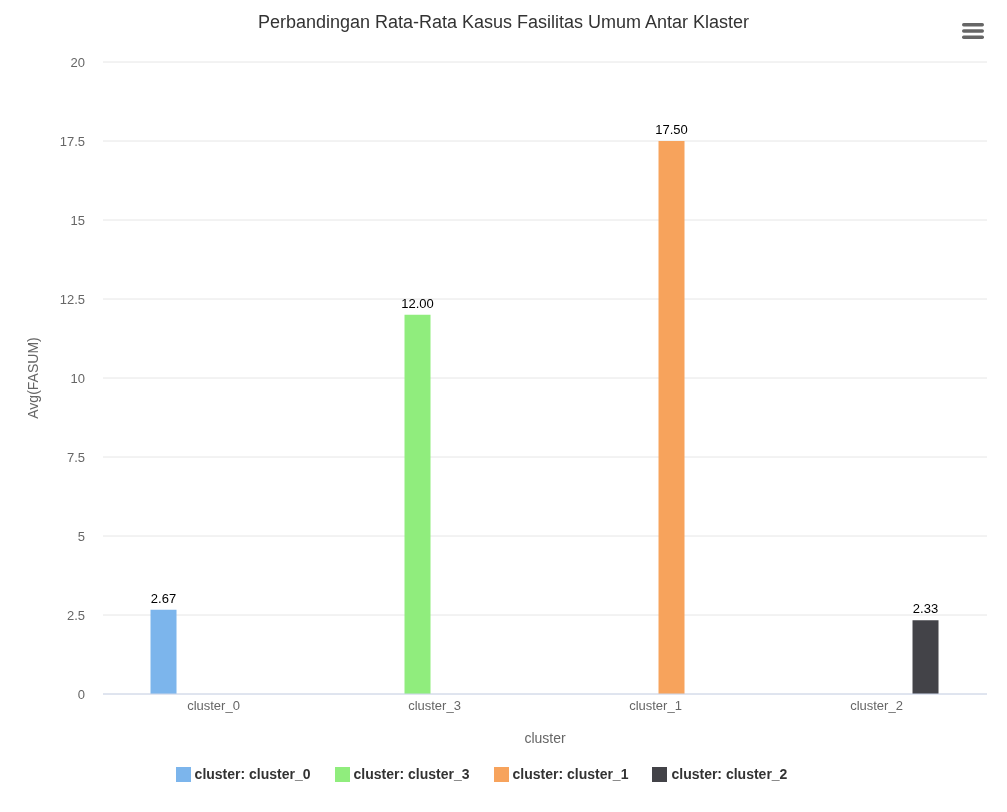 This screenshot has width=1007, height=812. I want to click on y-tick-label: 0, so click(81, 694).